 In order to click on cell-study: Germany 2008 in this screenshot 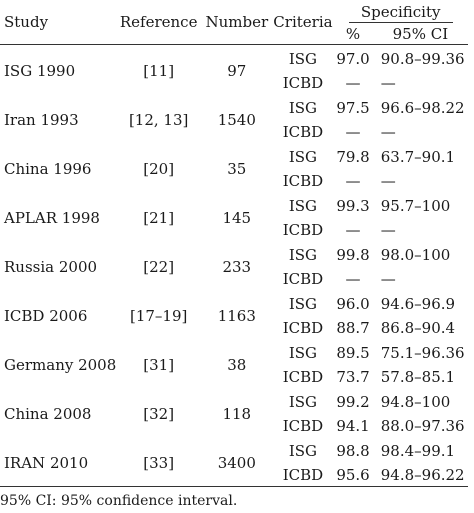, I will do `click(60, 364)`.